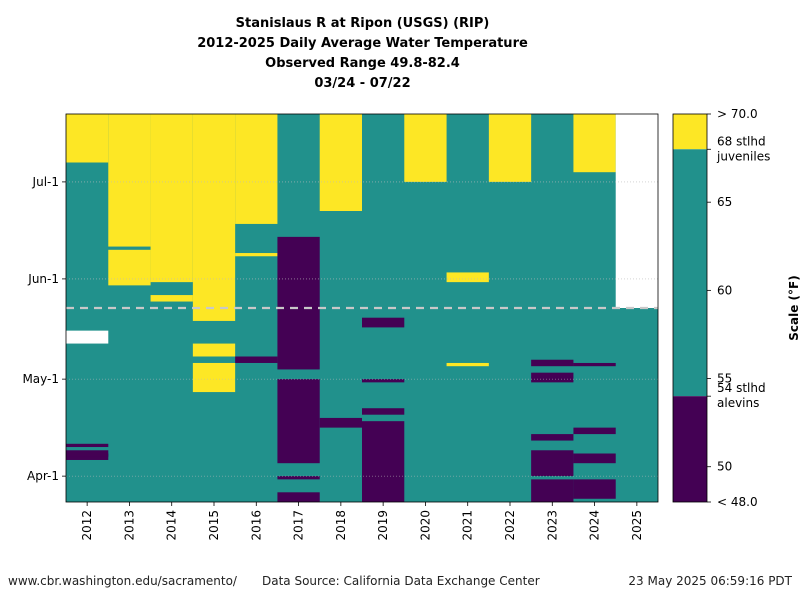 The height and width of the screenshot is (600, 800). What do you see at coordinates (256, 525) in the screenshot?
I see `x-tick-label: 2016` at bounding box center [256, 525].